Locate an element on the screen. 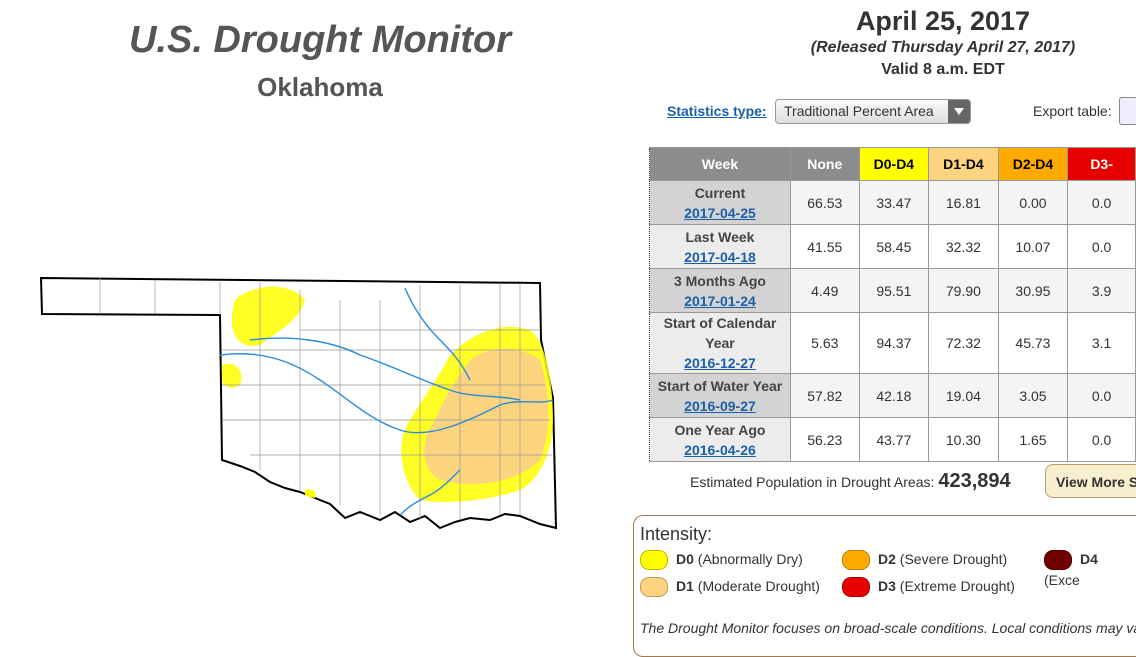 This screenshot has width=1136, height=657. value-cell: 56.23 is located at coordinates (824, 439).